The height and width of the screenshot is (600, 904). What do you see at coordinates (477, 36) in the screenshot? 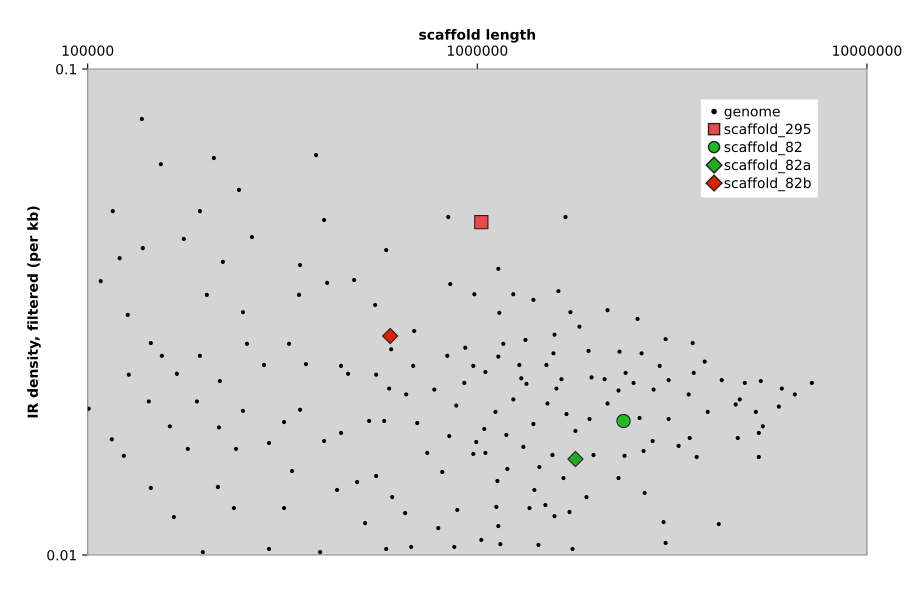
I see `x-axis-title: scaffold length` at bounding box center [477, 36].